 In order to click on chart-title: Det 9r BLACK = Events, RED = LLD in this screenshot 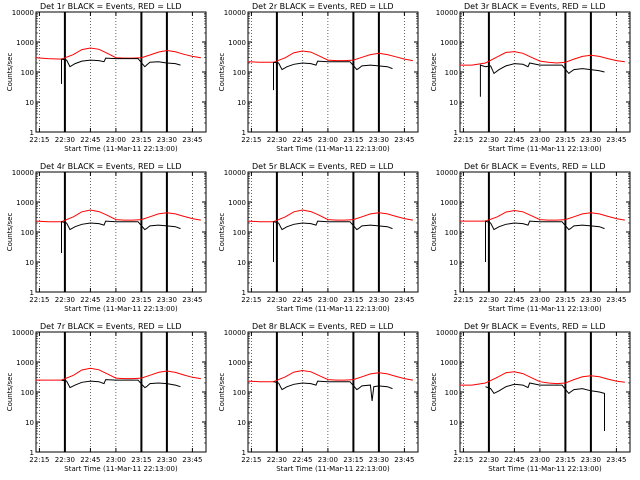, I will do `click(535, 326)`.